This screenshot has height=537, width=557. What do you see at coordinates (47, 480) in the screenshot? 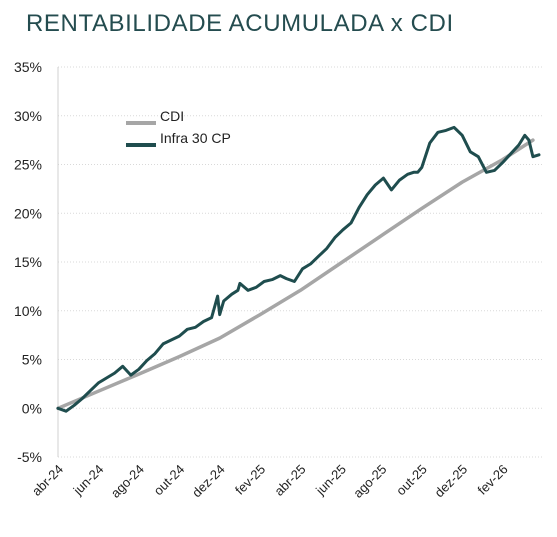
I see `x-tick-label: abr-24` at bounding box center [47, 480].